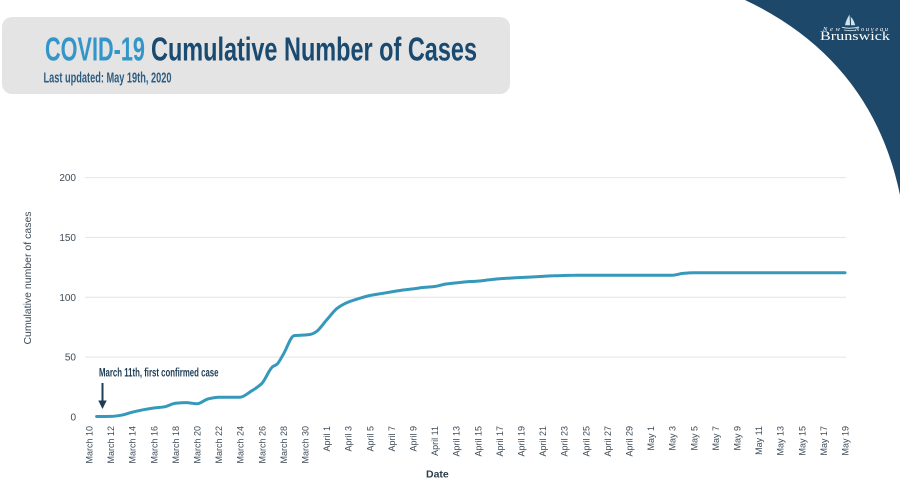 Image resolution: width=900 pixels, height=500 pixels. I want to click on svg-text: 200, so click(67, 178).